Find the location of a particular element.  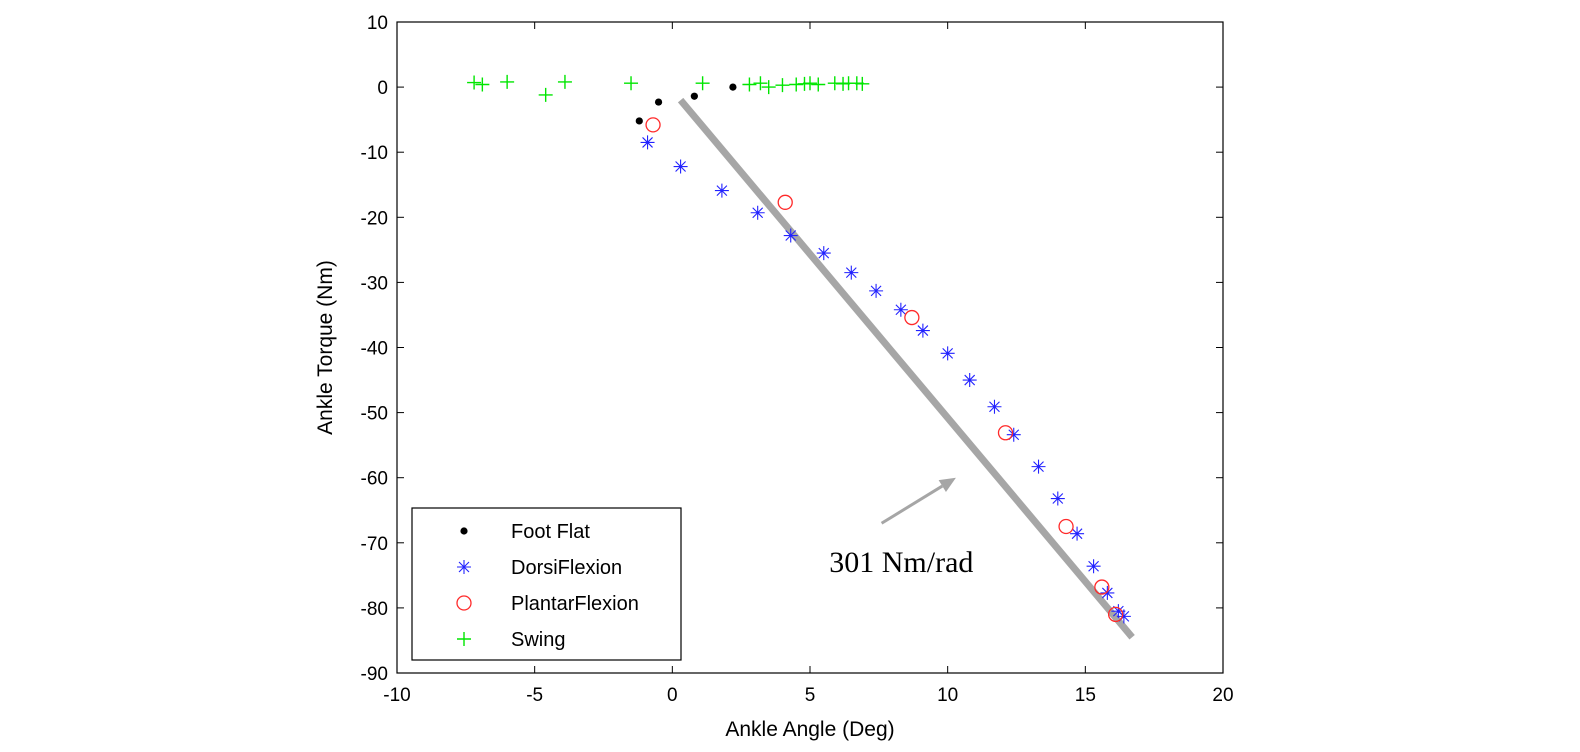

y-tick-label: 0 is located at coordinates (382, 88).